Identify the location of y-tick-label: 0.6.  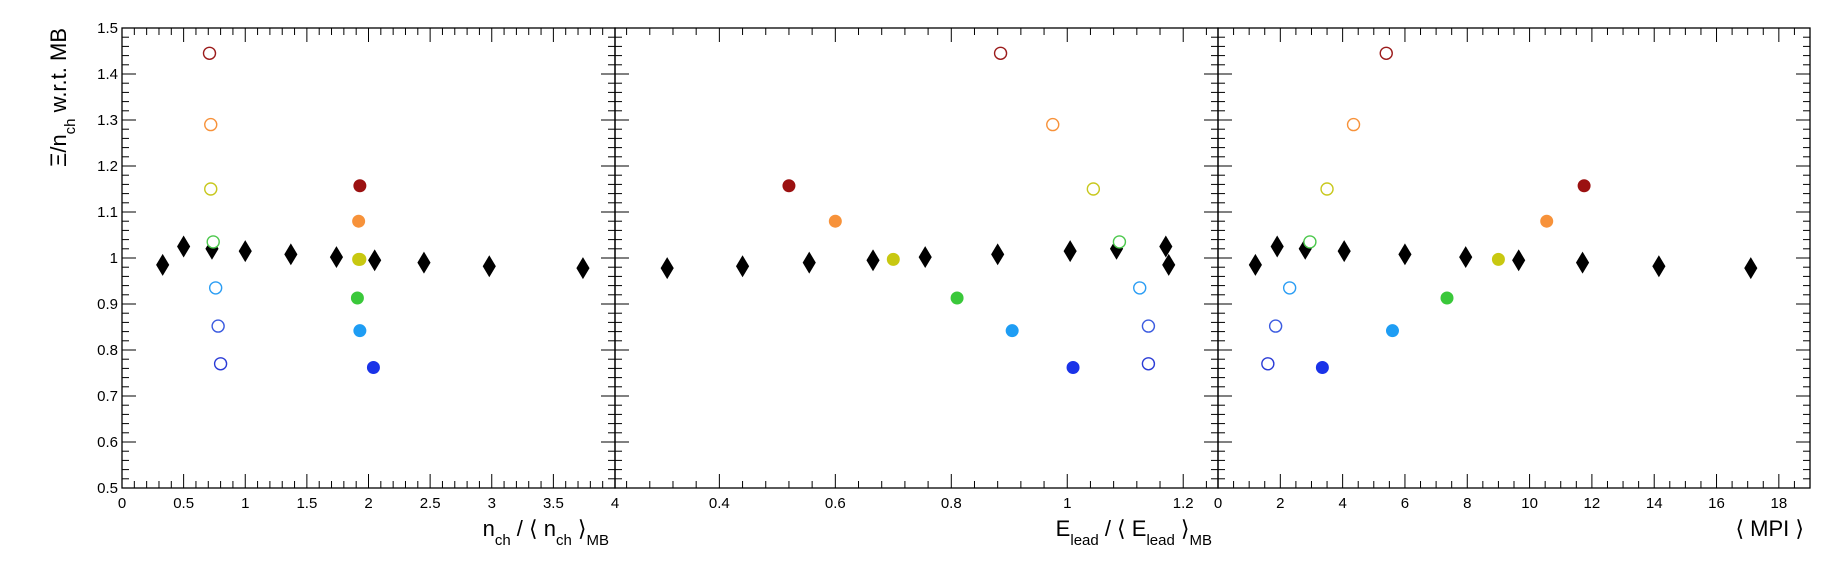
(107, 442).